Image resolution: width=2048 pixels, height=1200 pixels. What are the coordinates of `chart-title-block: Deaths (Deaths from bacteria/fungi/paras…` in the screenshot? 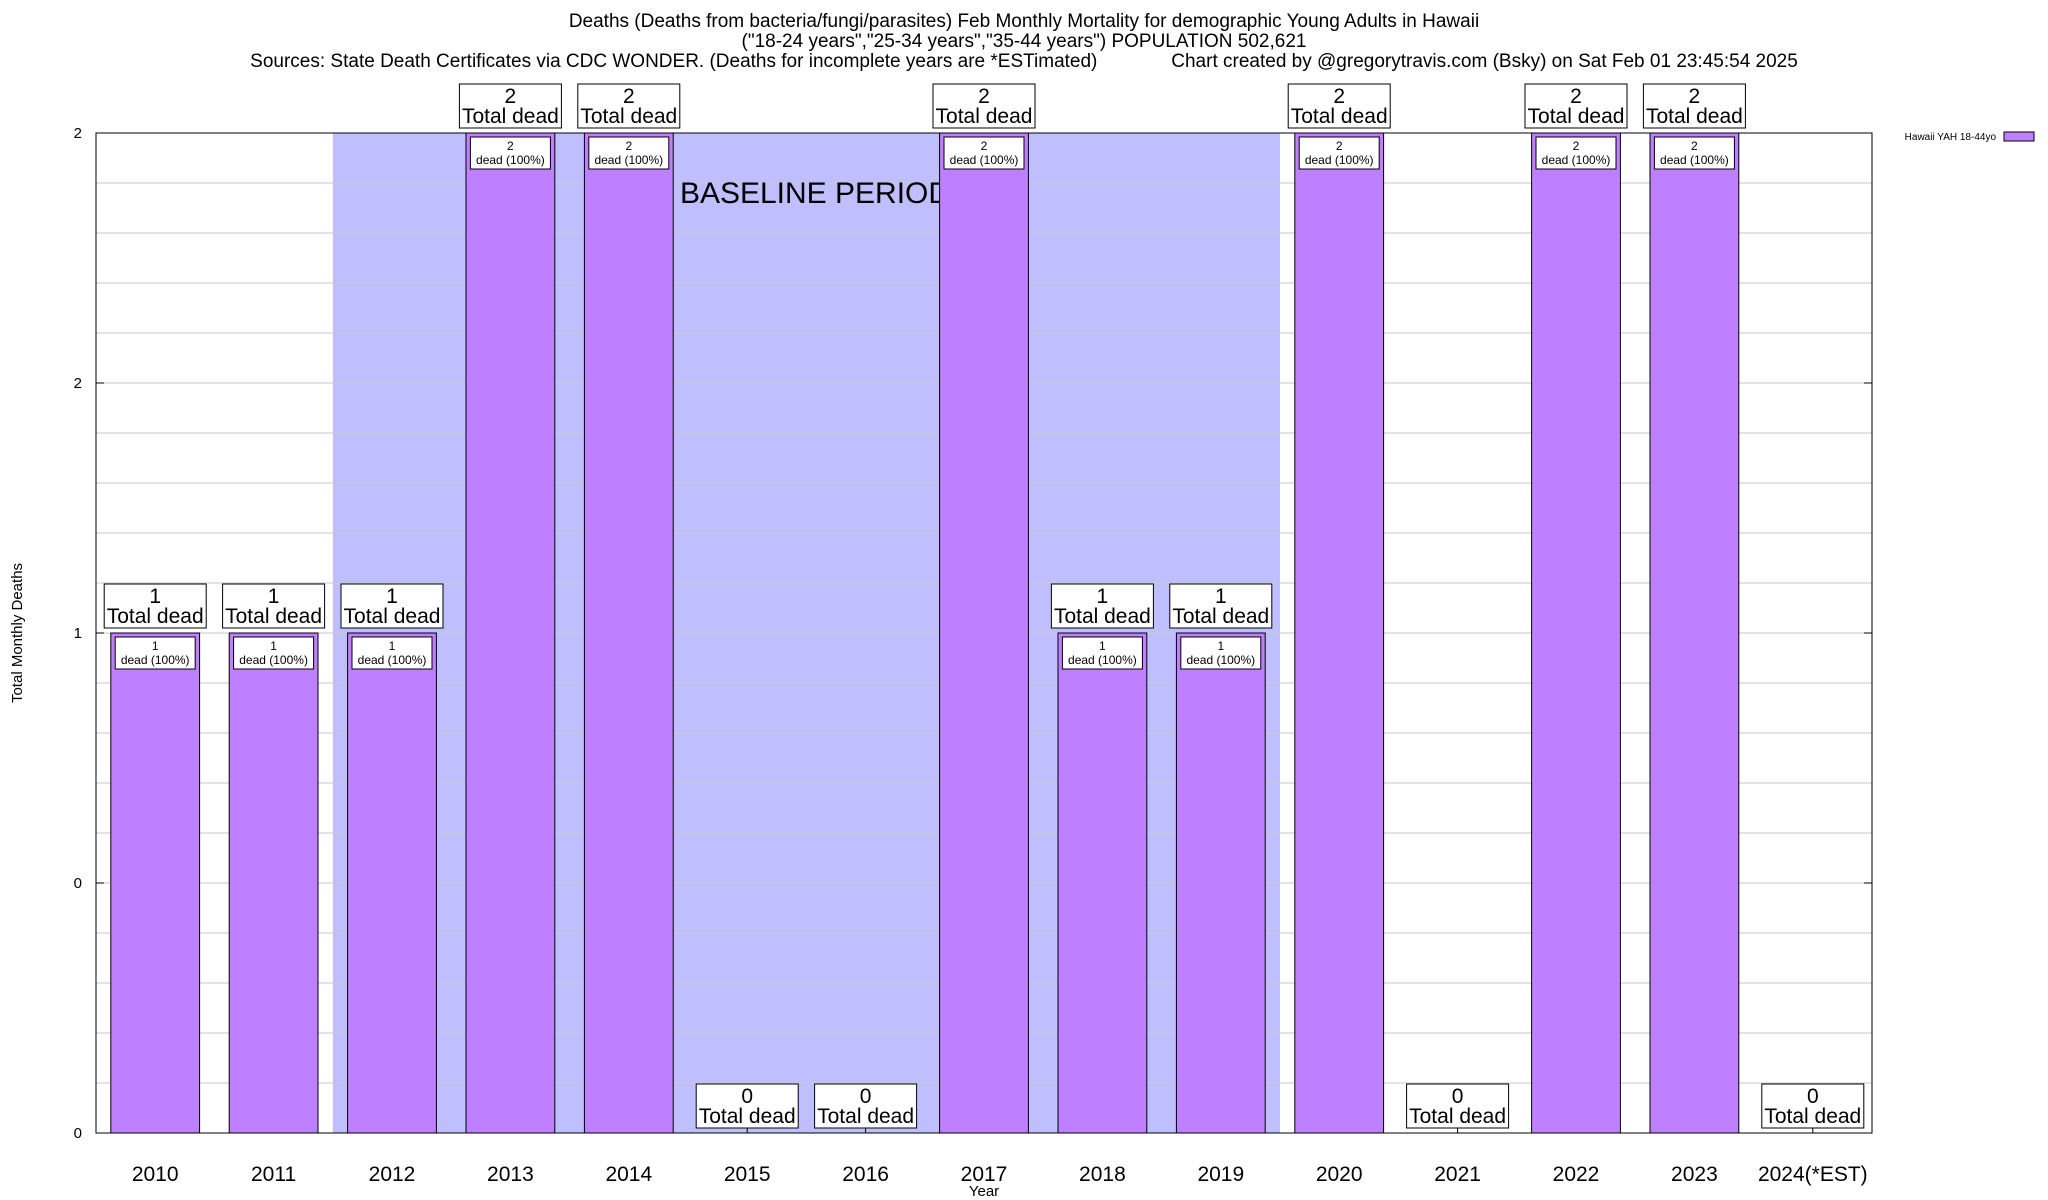 It's located at (1024, 42).